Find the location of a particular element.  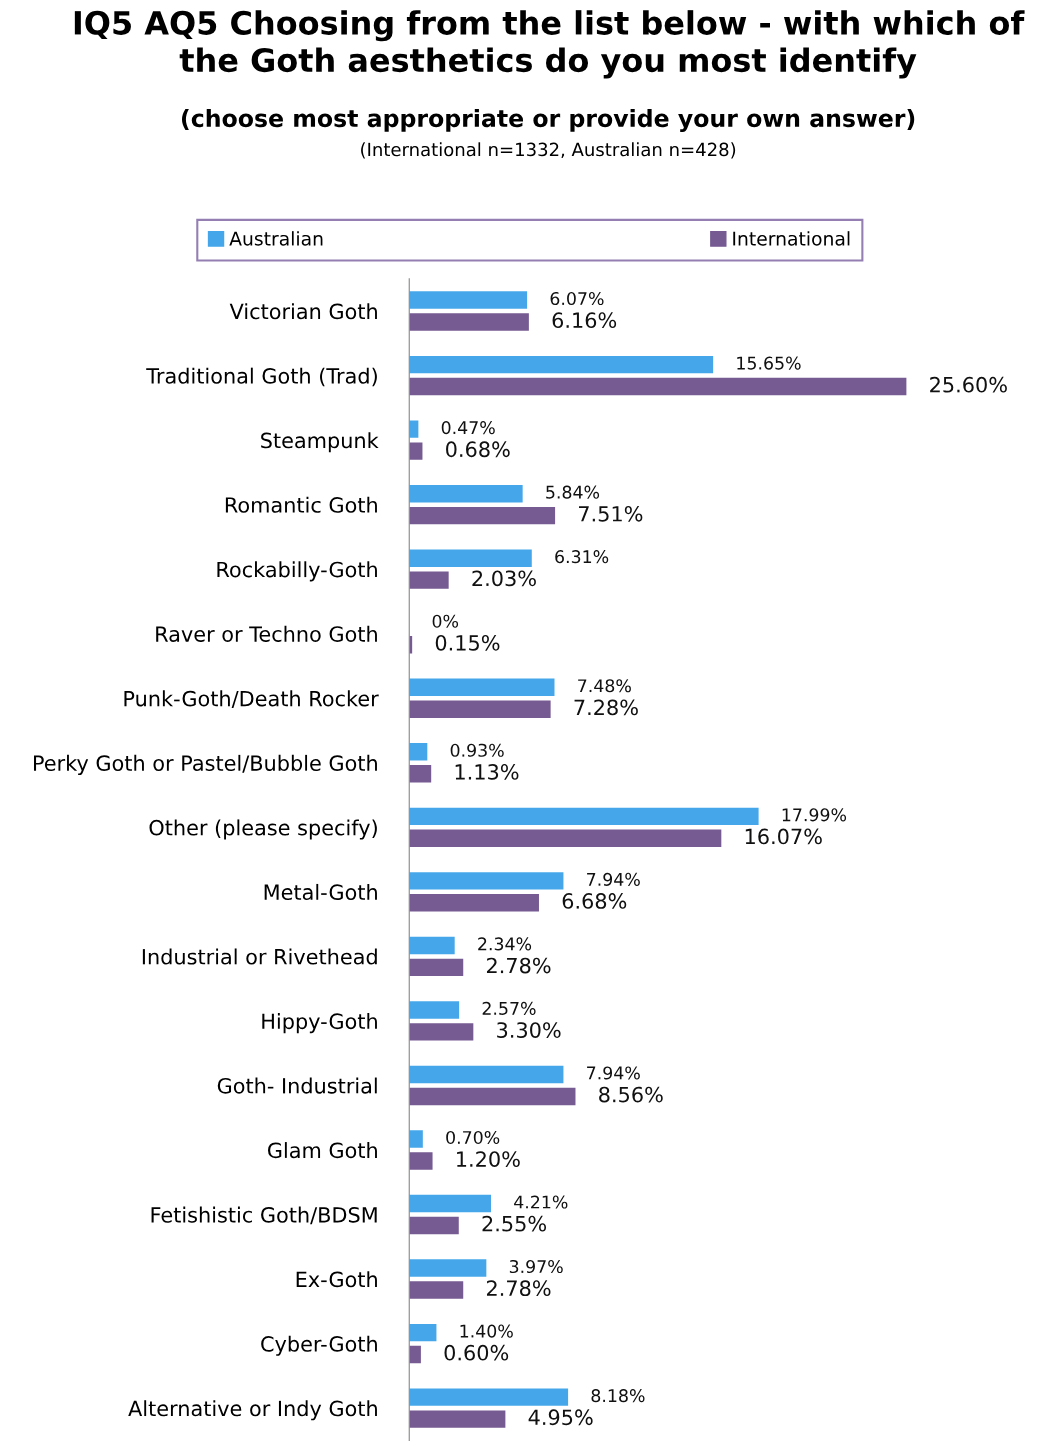

legend-label: Australian is located at coordinates (276, 238).